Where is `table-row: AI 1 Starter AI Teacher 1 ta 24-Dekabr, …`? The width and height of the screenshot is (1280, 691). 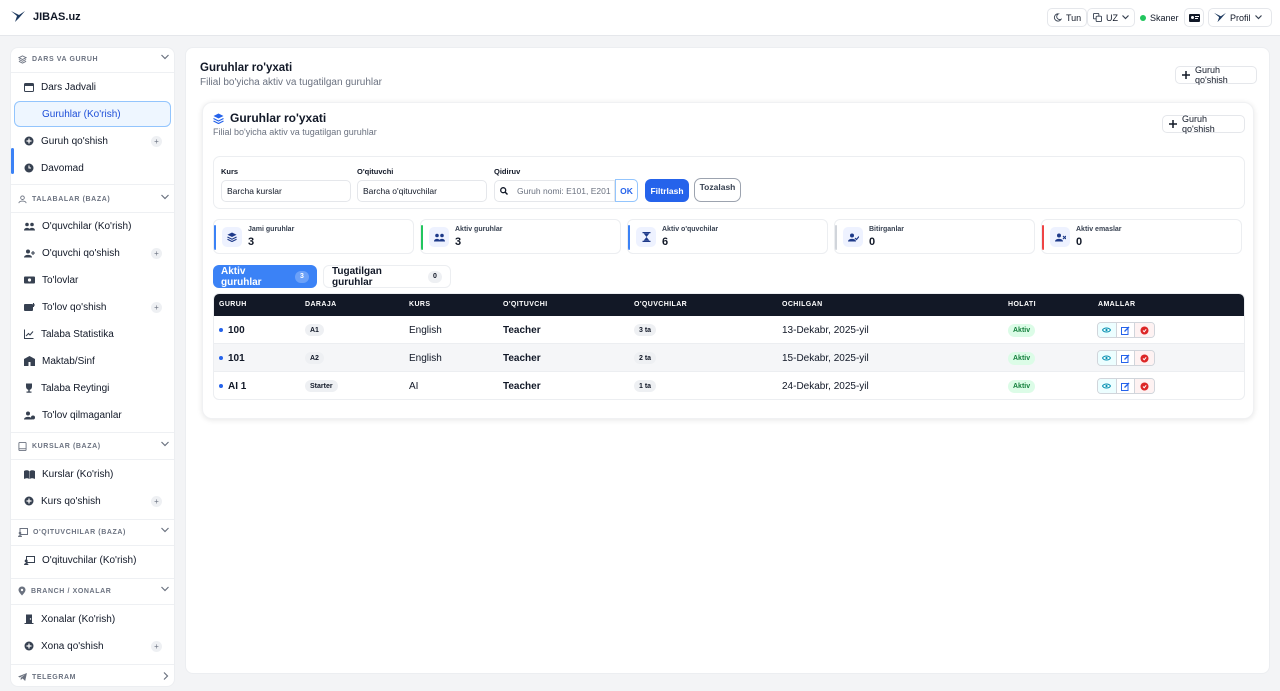
table-row: AI 1 Starter AI Teacher 1 ta 24-Dekabr, … is located at coordinates (729, 385).